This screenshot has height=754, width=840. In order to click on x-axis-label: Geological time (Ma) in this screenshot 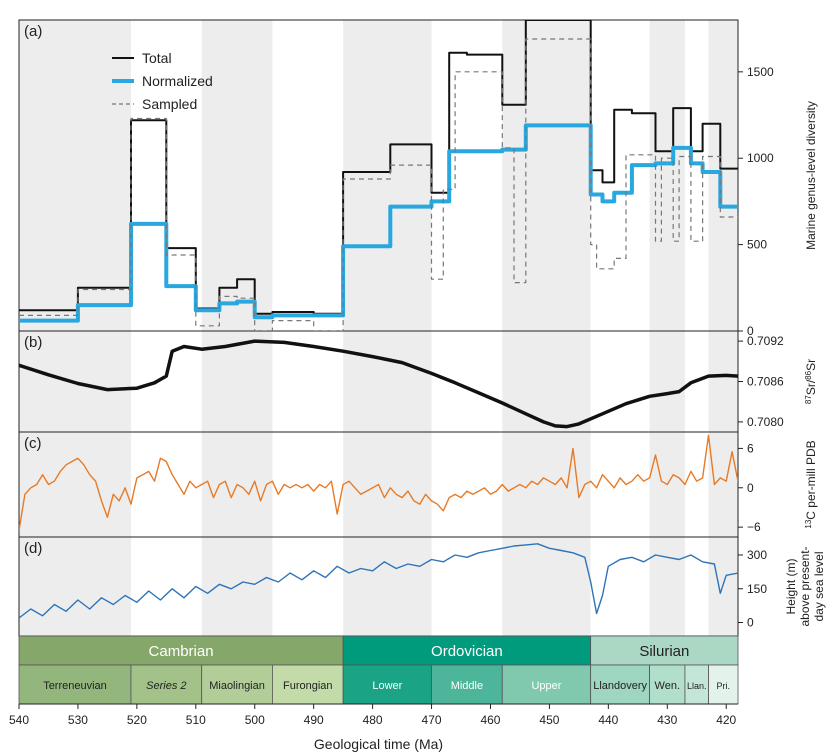, I will do `click(378, 744)`.